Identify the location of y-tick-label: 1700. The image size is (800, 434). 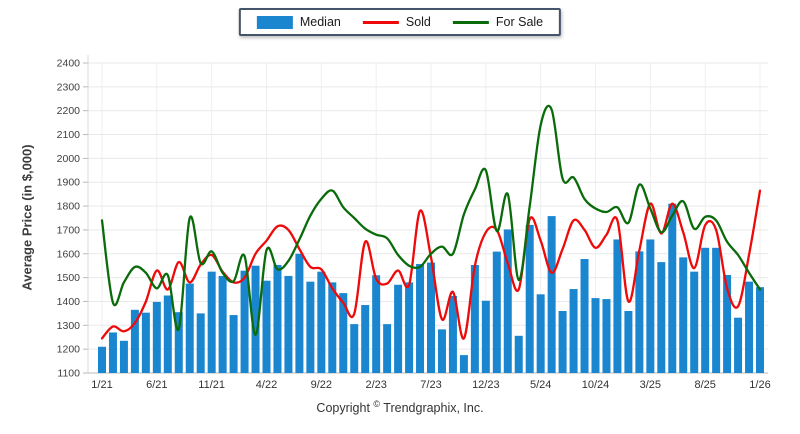
(69, 230).